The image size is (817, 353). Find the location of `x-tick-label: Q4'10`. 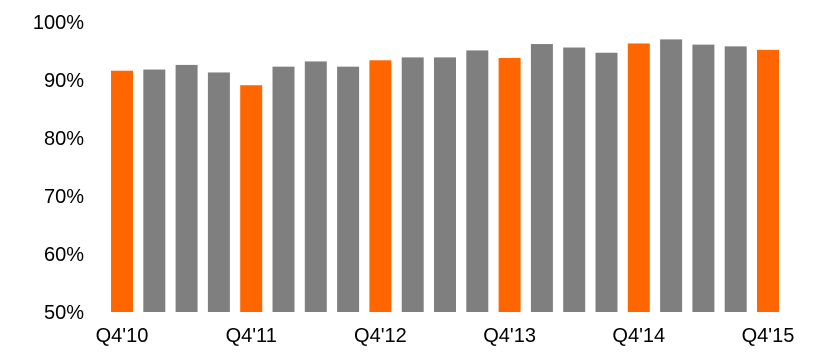

x-tick-label: Q4'10 is located at coordinates (122, 336).